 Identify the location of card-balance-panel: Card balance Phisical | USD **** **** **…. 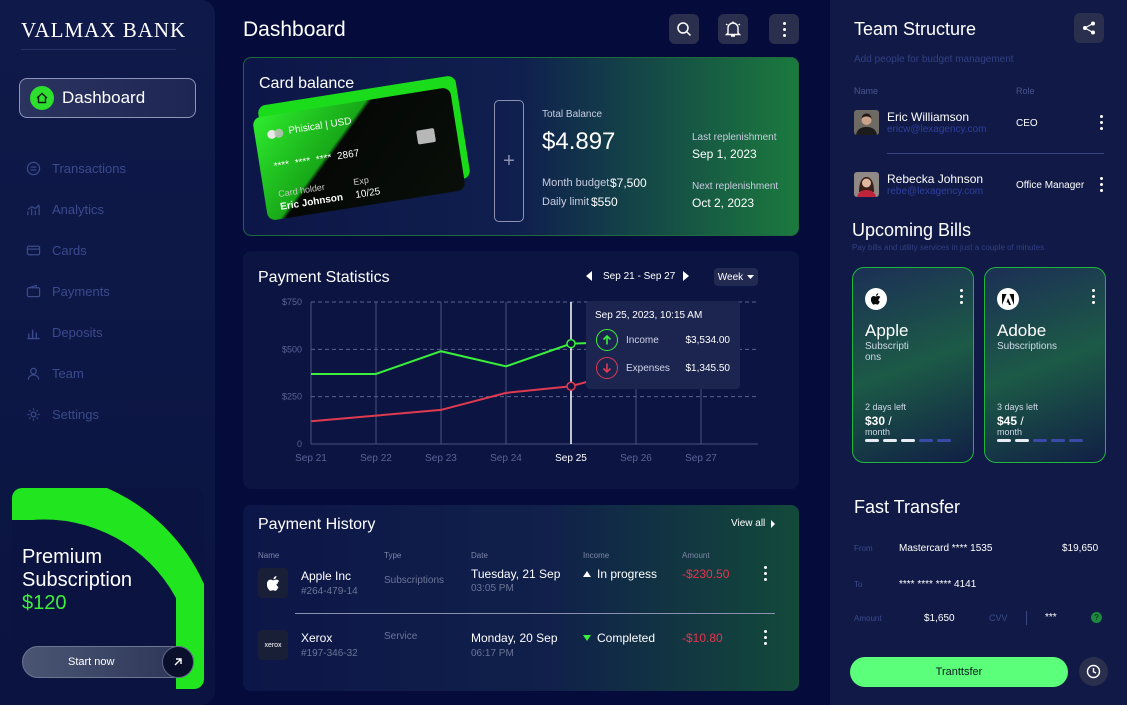
(521, 146).